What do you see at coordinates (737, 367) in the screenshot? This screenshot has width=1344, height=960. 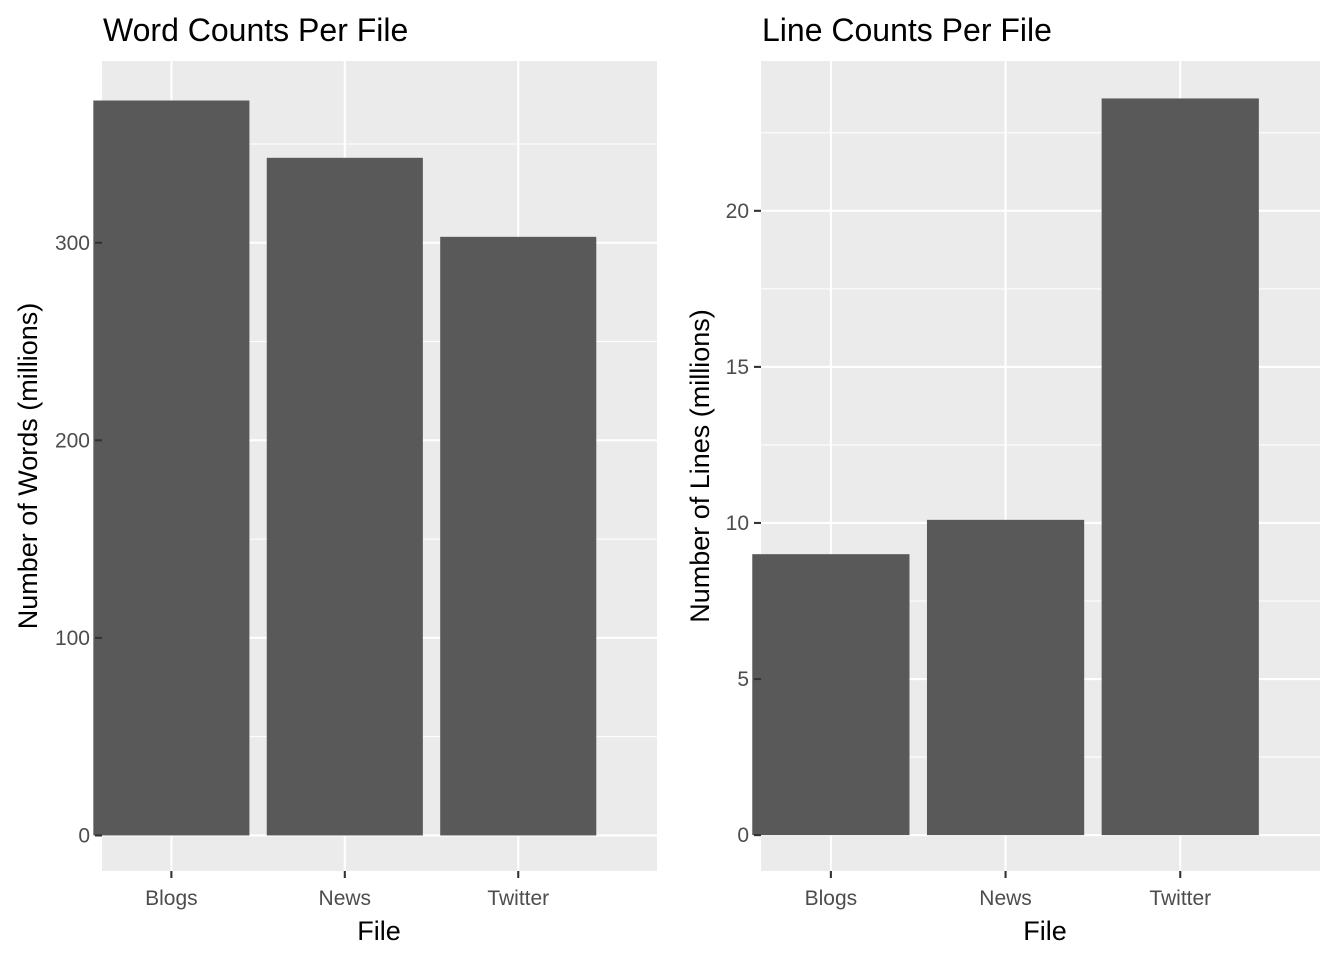 I see `y-tick-label: 15` at bounding box center [737, 367].